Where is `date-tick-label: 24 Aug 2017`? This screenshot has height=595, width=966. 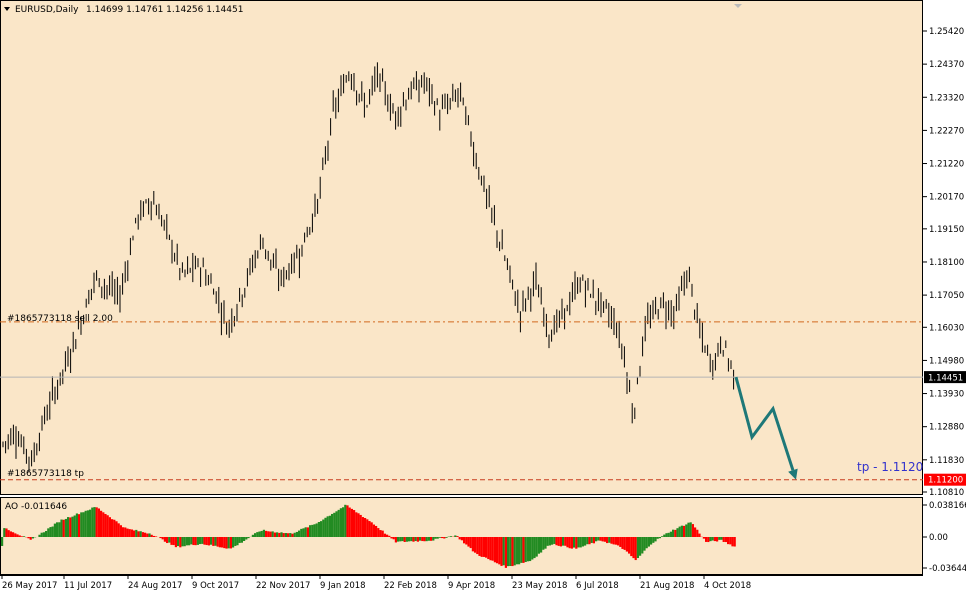 date-tick-label: 24 Aug 2017 is located at coordinates (155, 586).